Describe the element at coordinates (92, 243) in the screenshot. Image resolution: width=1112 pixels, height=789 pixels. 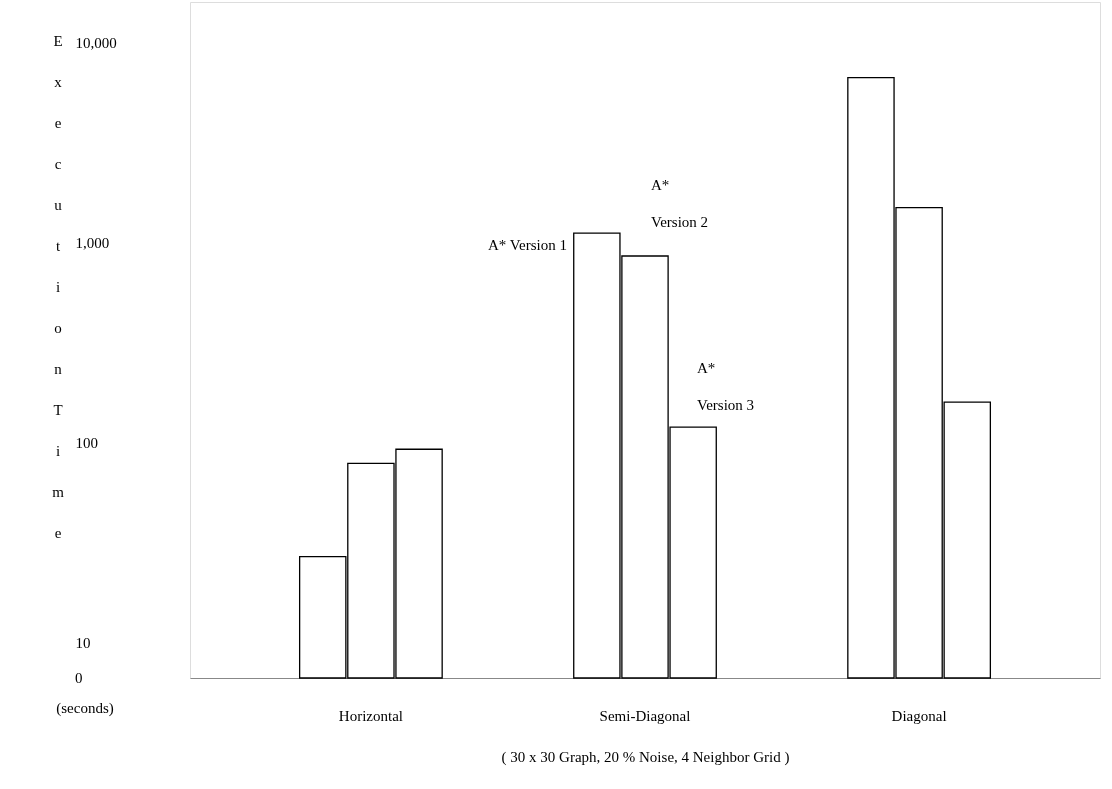
I see `y-tick-label: 1,000` at that location.